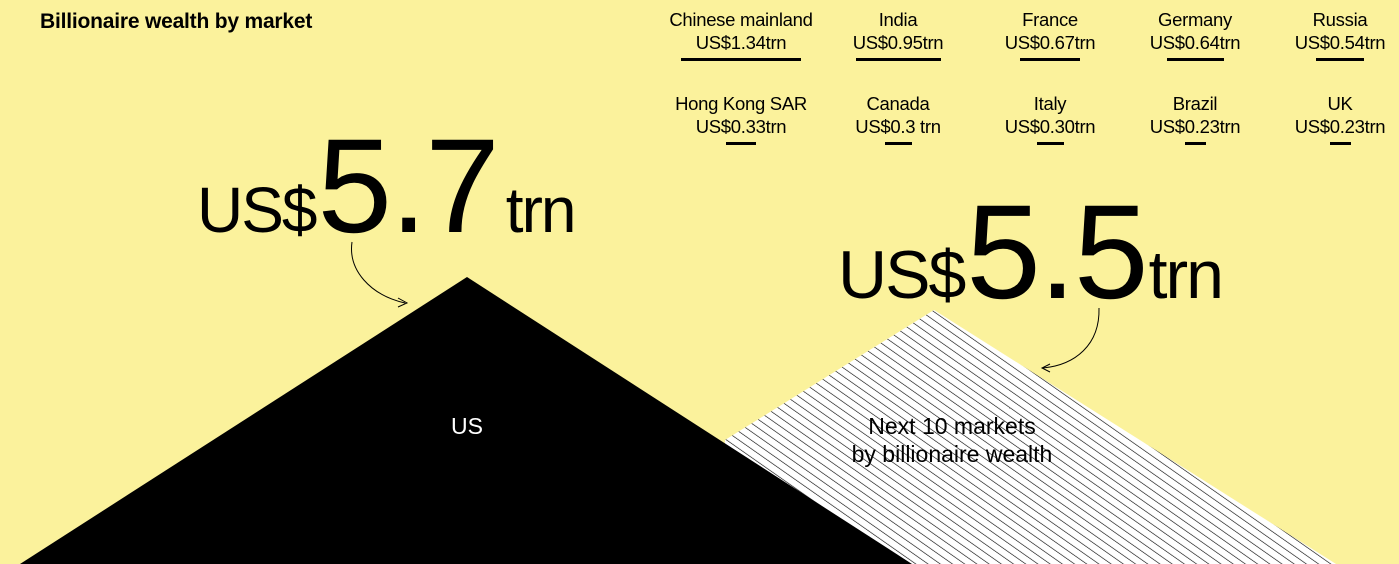 The width and height of the screenshot is (1399, 564). I want to click on next10-prefix: US$, so click(902, 275).